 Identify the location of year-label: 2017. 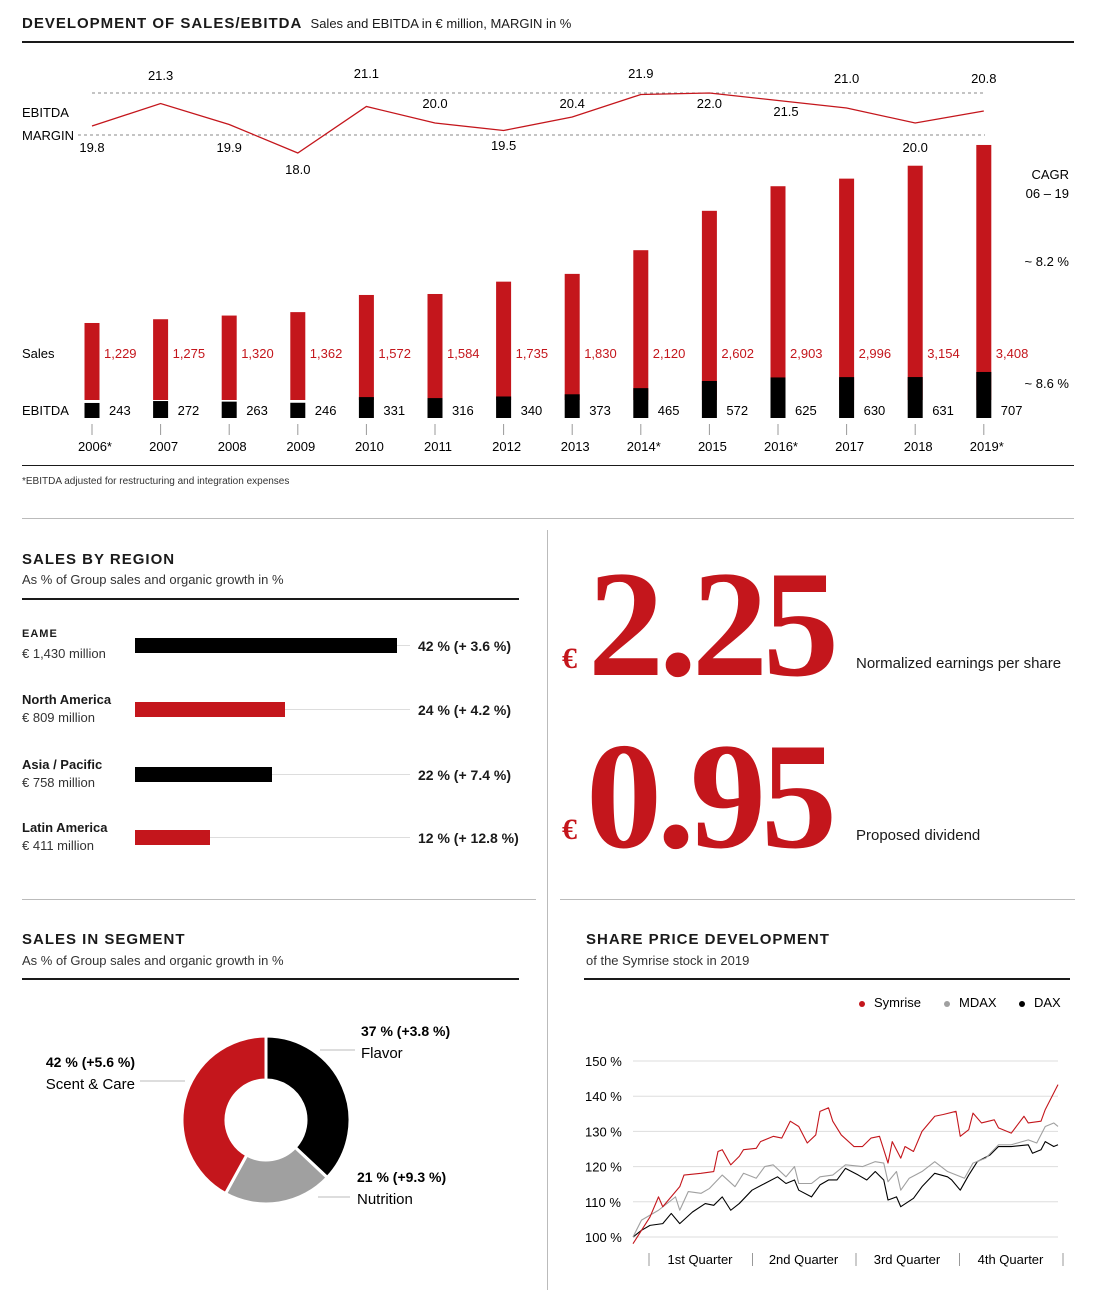
(849, 446).